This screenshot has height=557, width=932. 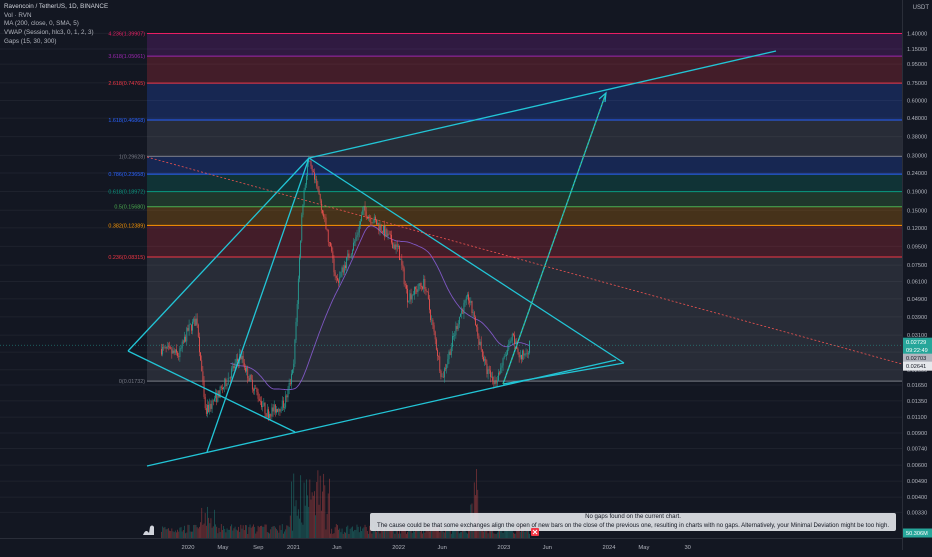 What do you see at coordinates (56, 6) in the screenshot?
I see `symbol-title: Ravencoin / TetherUS, 1D, BINANCE` at bounding box center [56, 6].